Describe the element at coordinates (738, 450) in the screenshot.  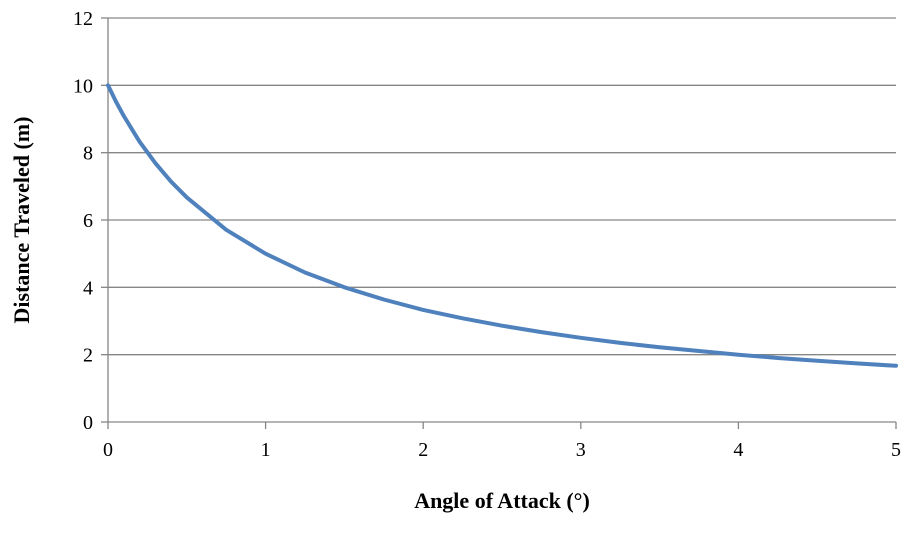
I see `x-tick-label: 4` at that location.